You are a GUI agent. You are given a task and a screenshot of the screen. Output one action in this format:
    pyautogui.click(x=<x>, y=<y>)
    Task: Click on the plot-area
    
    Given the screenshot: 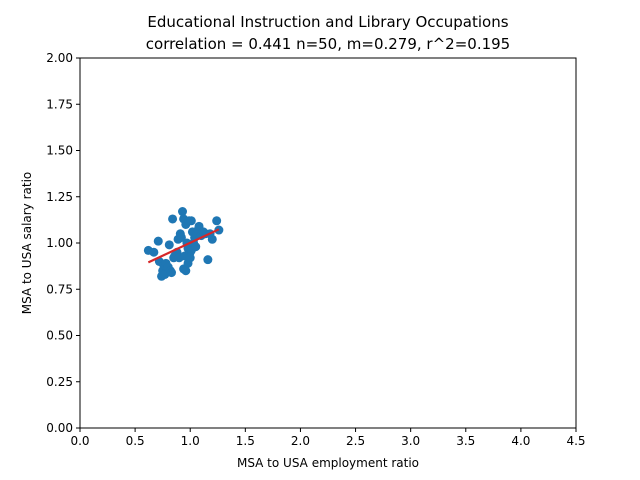 What is the action you would take?
    pyautogui.click(x=183, y=244)
    